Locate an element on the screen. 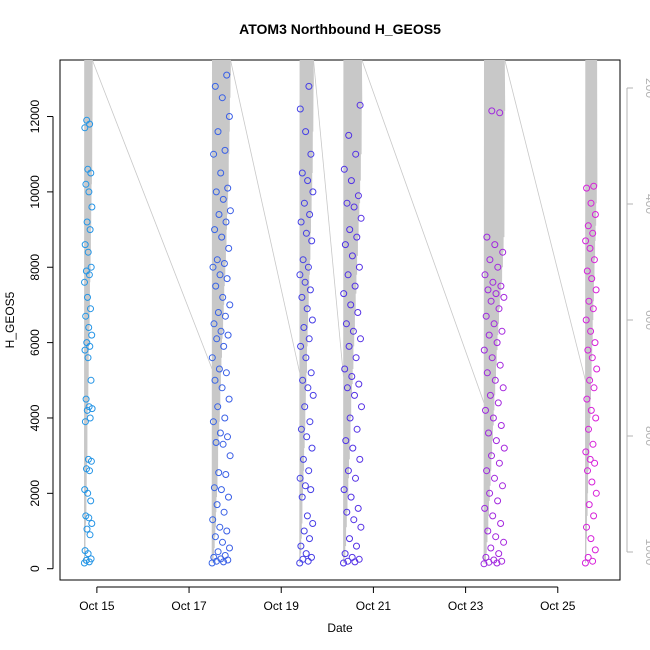 This screenshot has width=650, height=650. x-tick-label: Oct 19 is located at coordinates (282, 606).